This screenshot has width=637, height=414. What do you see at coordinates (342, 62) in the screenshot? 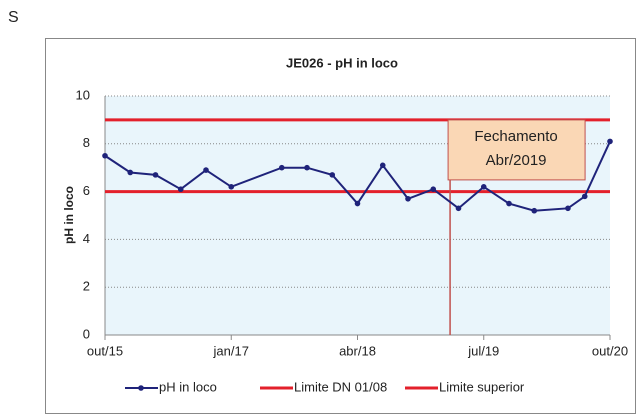
I see `chart-title: JE026 - pH in loco` at bounding box center [342, 62].